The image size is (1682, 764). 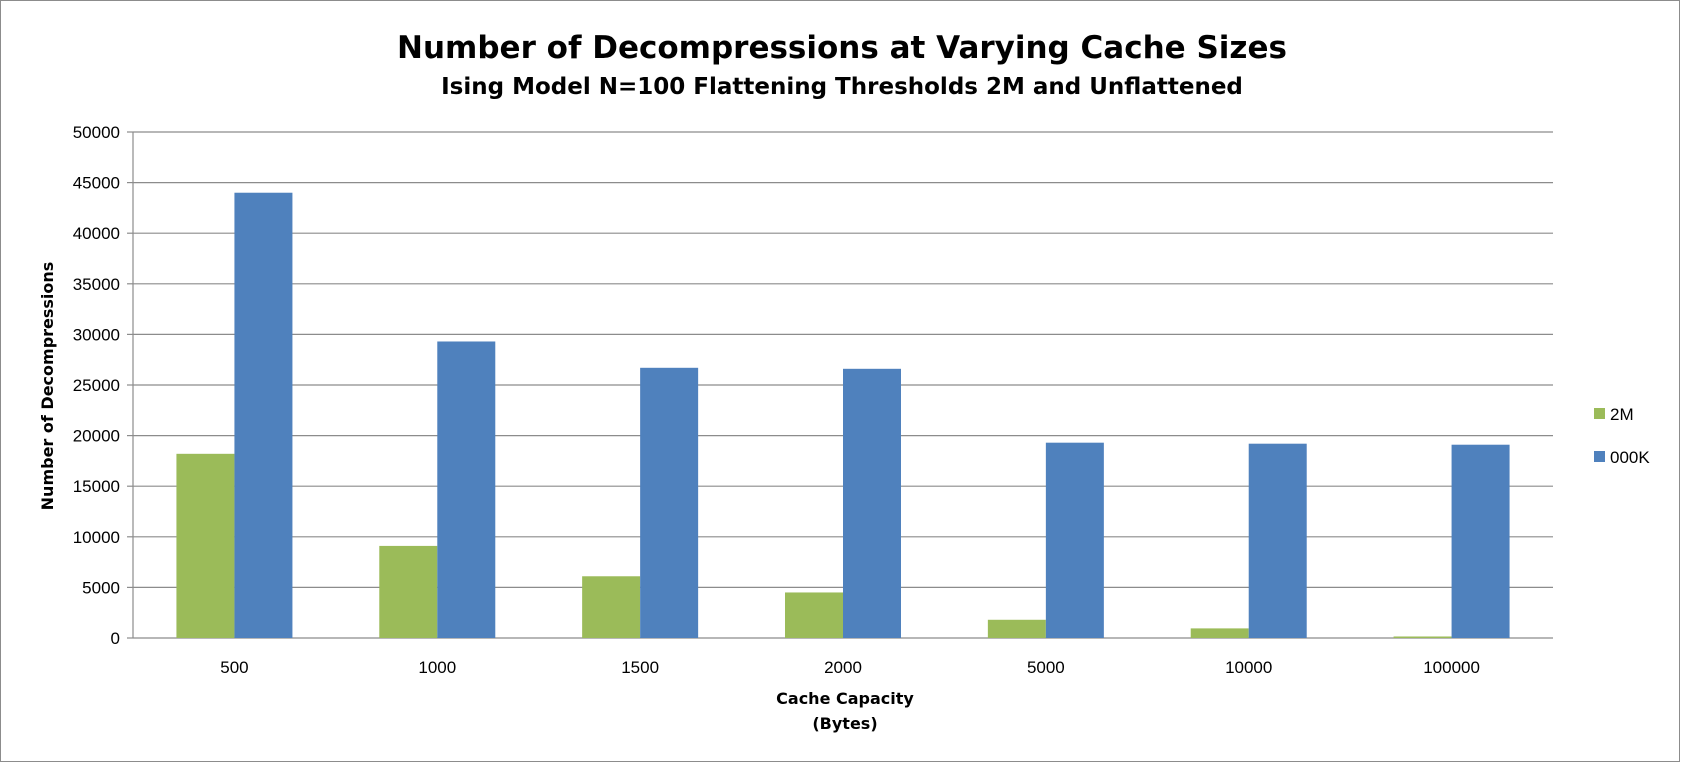 What do you see at coordinates (96, 183) in the screenshot?
I see `y-tick-label: 45000` at bounding box center [96, 183].